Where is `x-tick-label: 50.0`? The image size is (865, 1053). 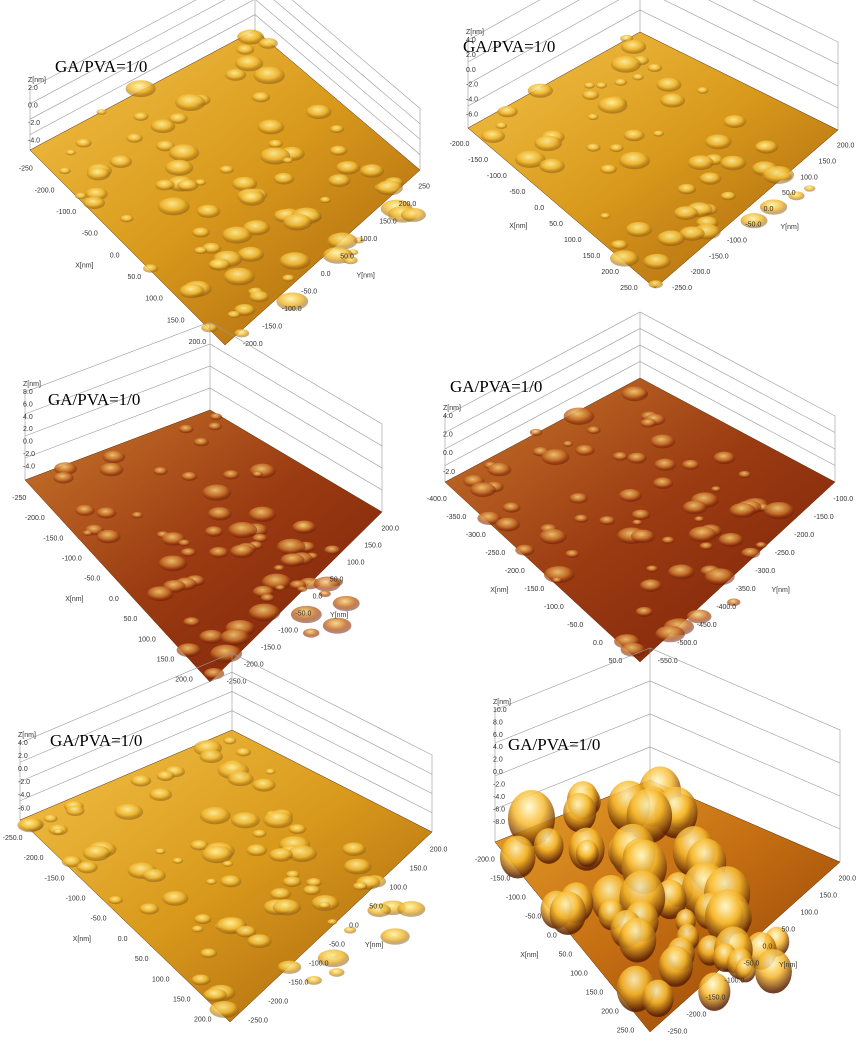 x-tick-label: 50.0 is located at coordinates (566, 954).